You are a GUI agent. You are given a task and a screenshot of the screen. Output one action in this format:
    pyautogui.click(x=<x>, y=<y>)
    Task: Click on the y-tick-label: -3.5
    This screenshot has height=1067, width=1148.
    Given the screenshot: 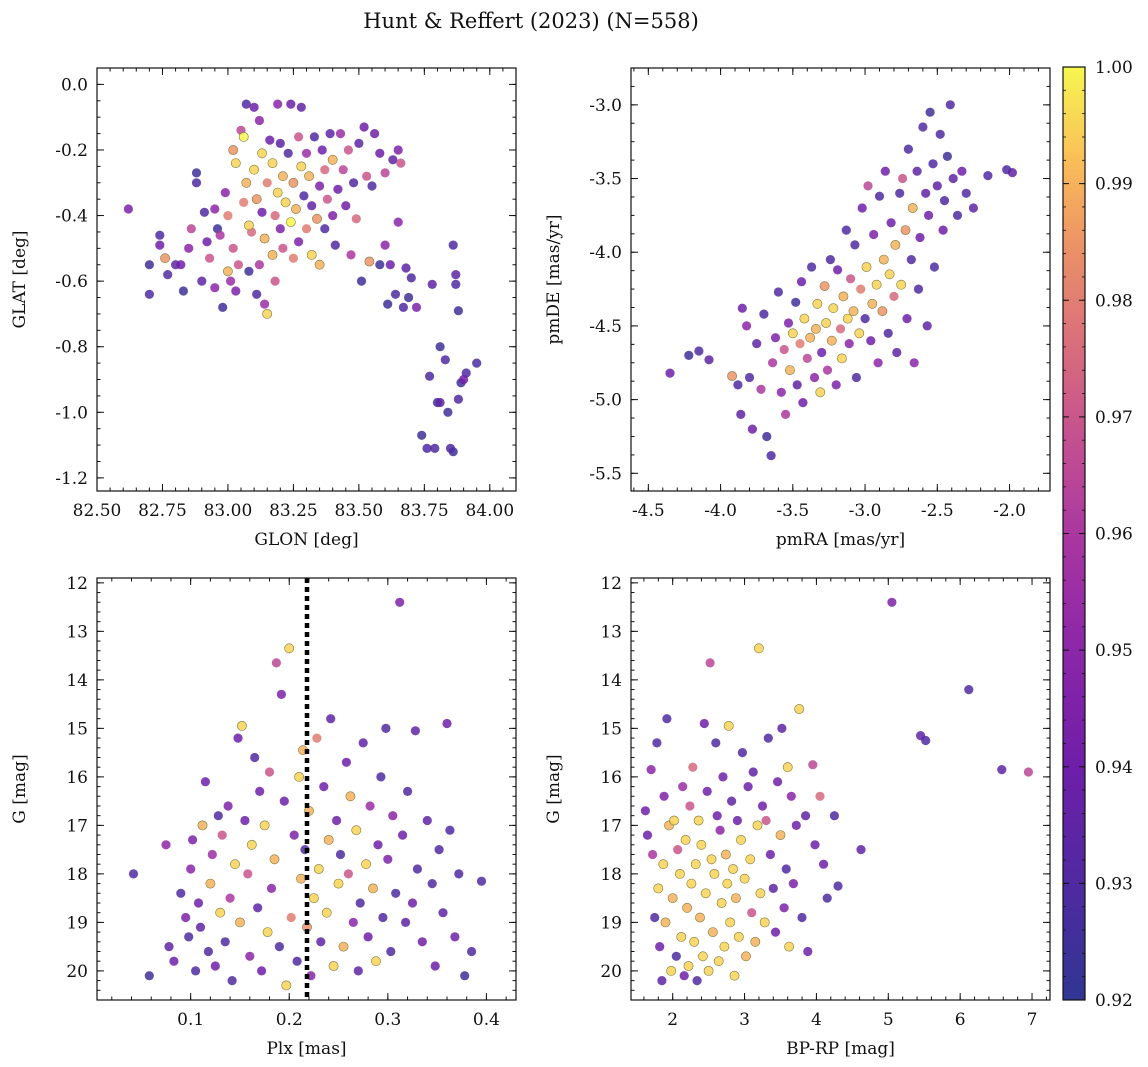 What is the action you would take?
    pyautogui.click(x=605, y=180)
    